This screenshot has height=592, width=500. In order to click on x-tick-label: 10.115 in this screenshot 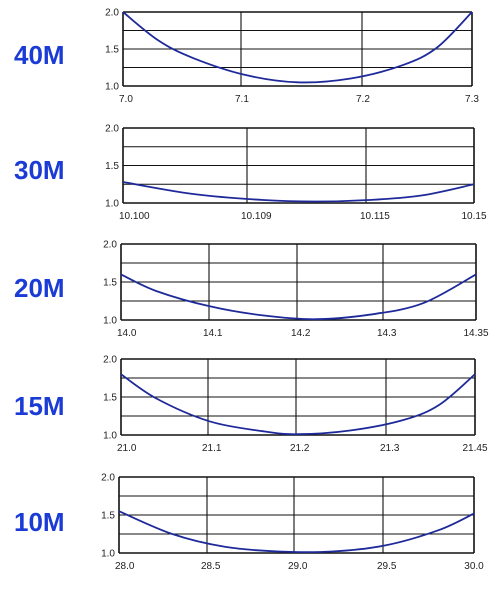, I will do `click(375, 216)`.